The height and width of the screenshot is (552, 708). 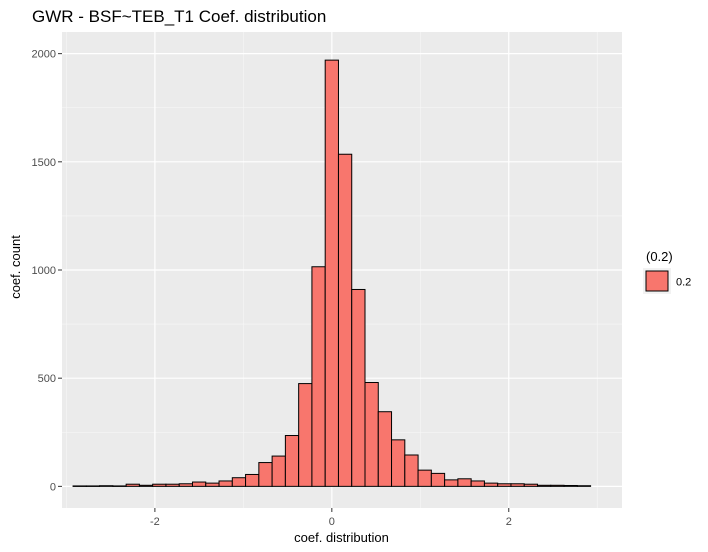 What do you see at coordinates (44, 271) in the screenshot?
I see `y-tick-label: 1000` at bounding box center [44, 271].